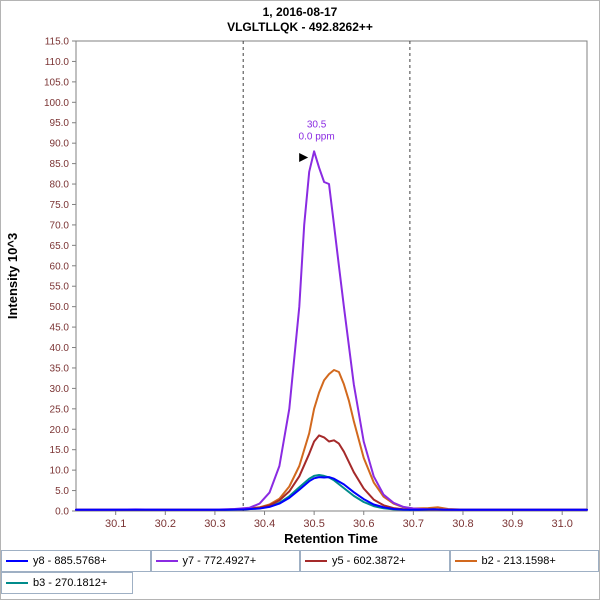 Image resolution: width=600 pixels, height=600 pixels. I want to click on y-tick-label: 50.0, so click(60, 307).